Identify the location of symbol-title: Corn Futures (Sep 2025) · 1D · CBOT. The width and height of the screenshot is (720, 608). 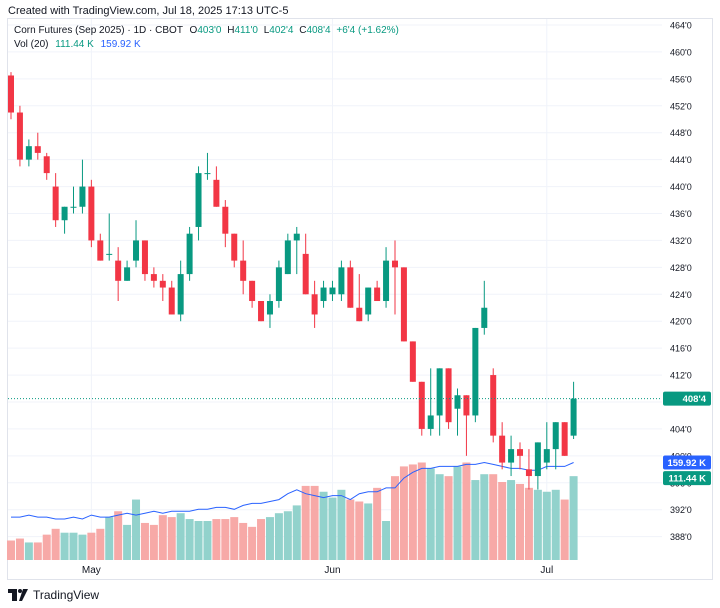
(98, 30).